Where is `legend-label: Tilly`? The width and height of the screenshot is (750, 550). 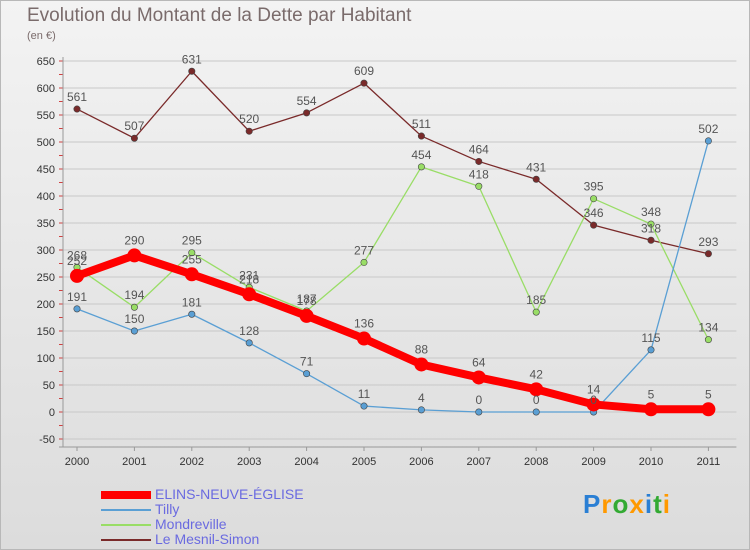
legend-label: Tilly is located at coordinates (167, 509).